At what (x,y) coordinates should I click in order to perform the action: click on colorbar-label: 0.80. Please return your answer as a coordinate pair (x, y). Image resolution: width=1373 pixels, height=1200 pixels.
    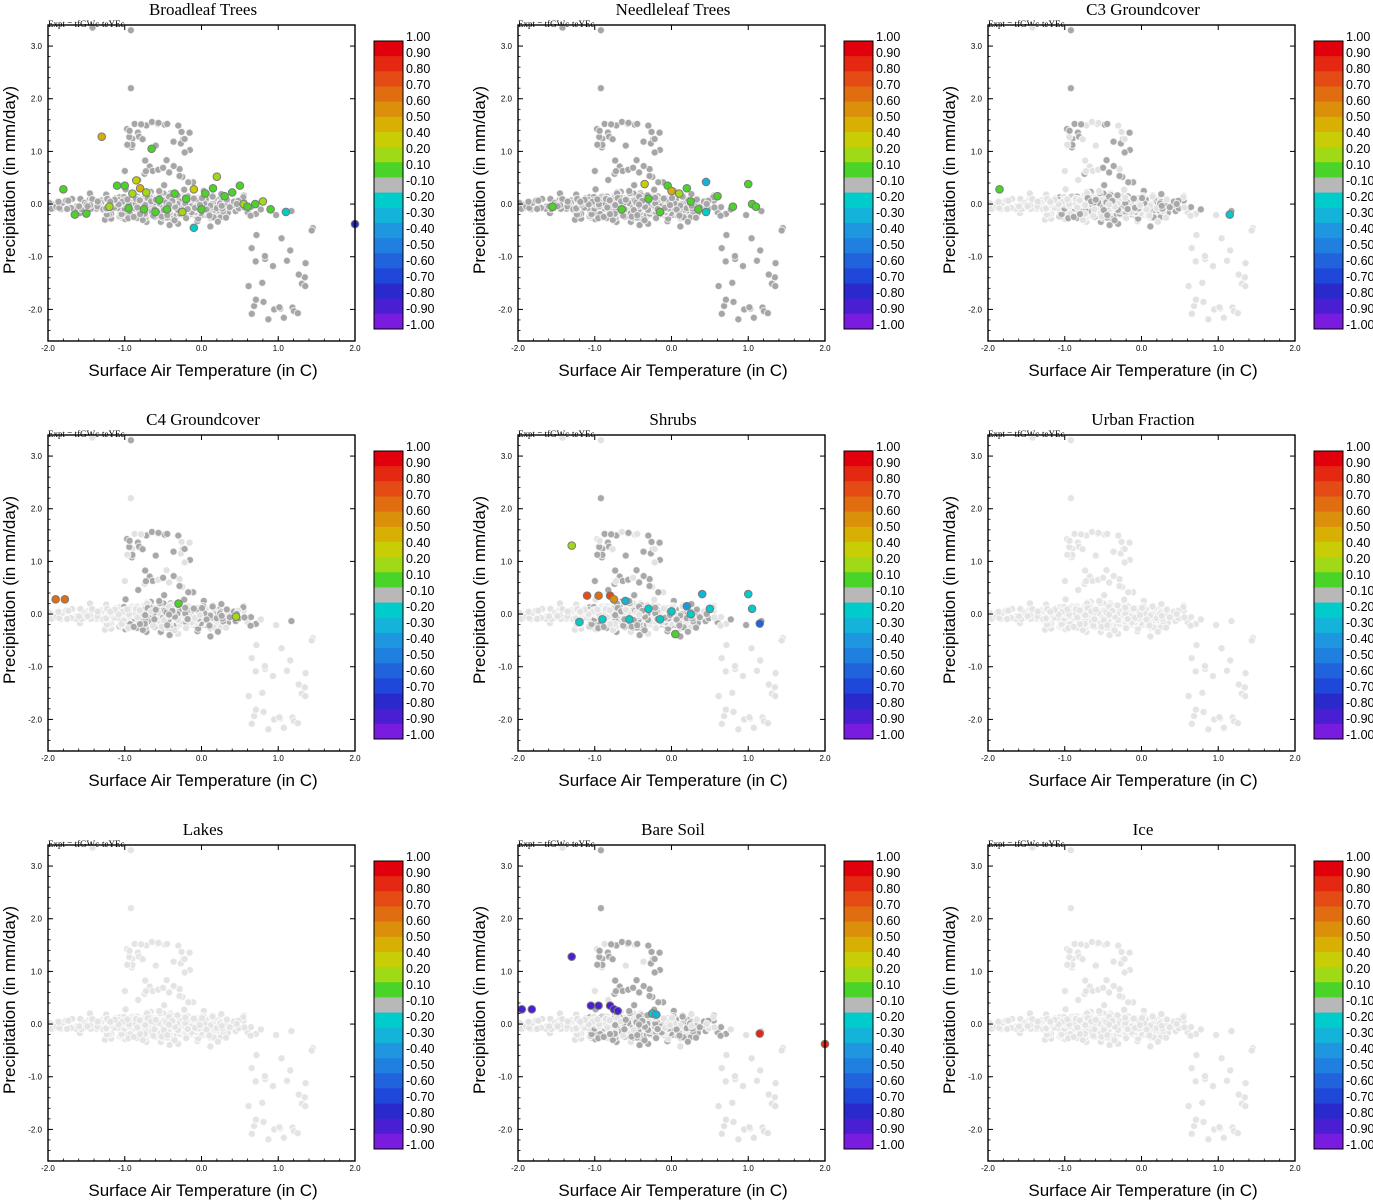
    Looking at the image, I should click on (888, 479).